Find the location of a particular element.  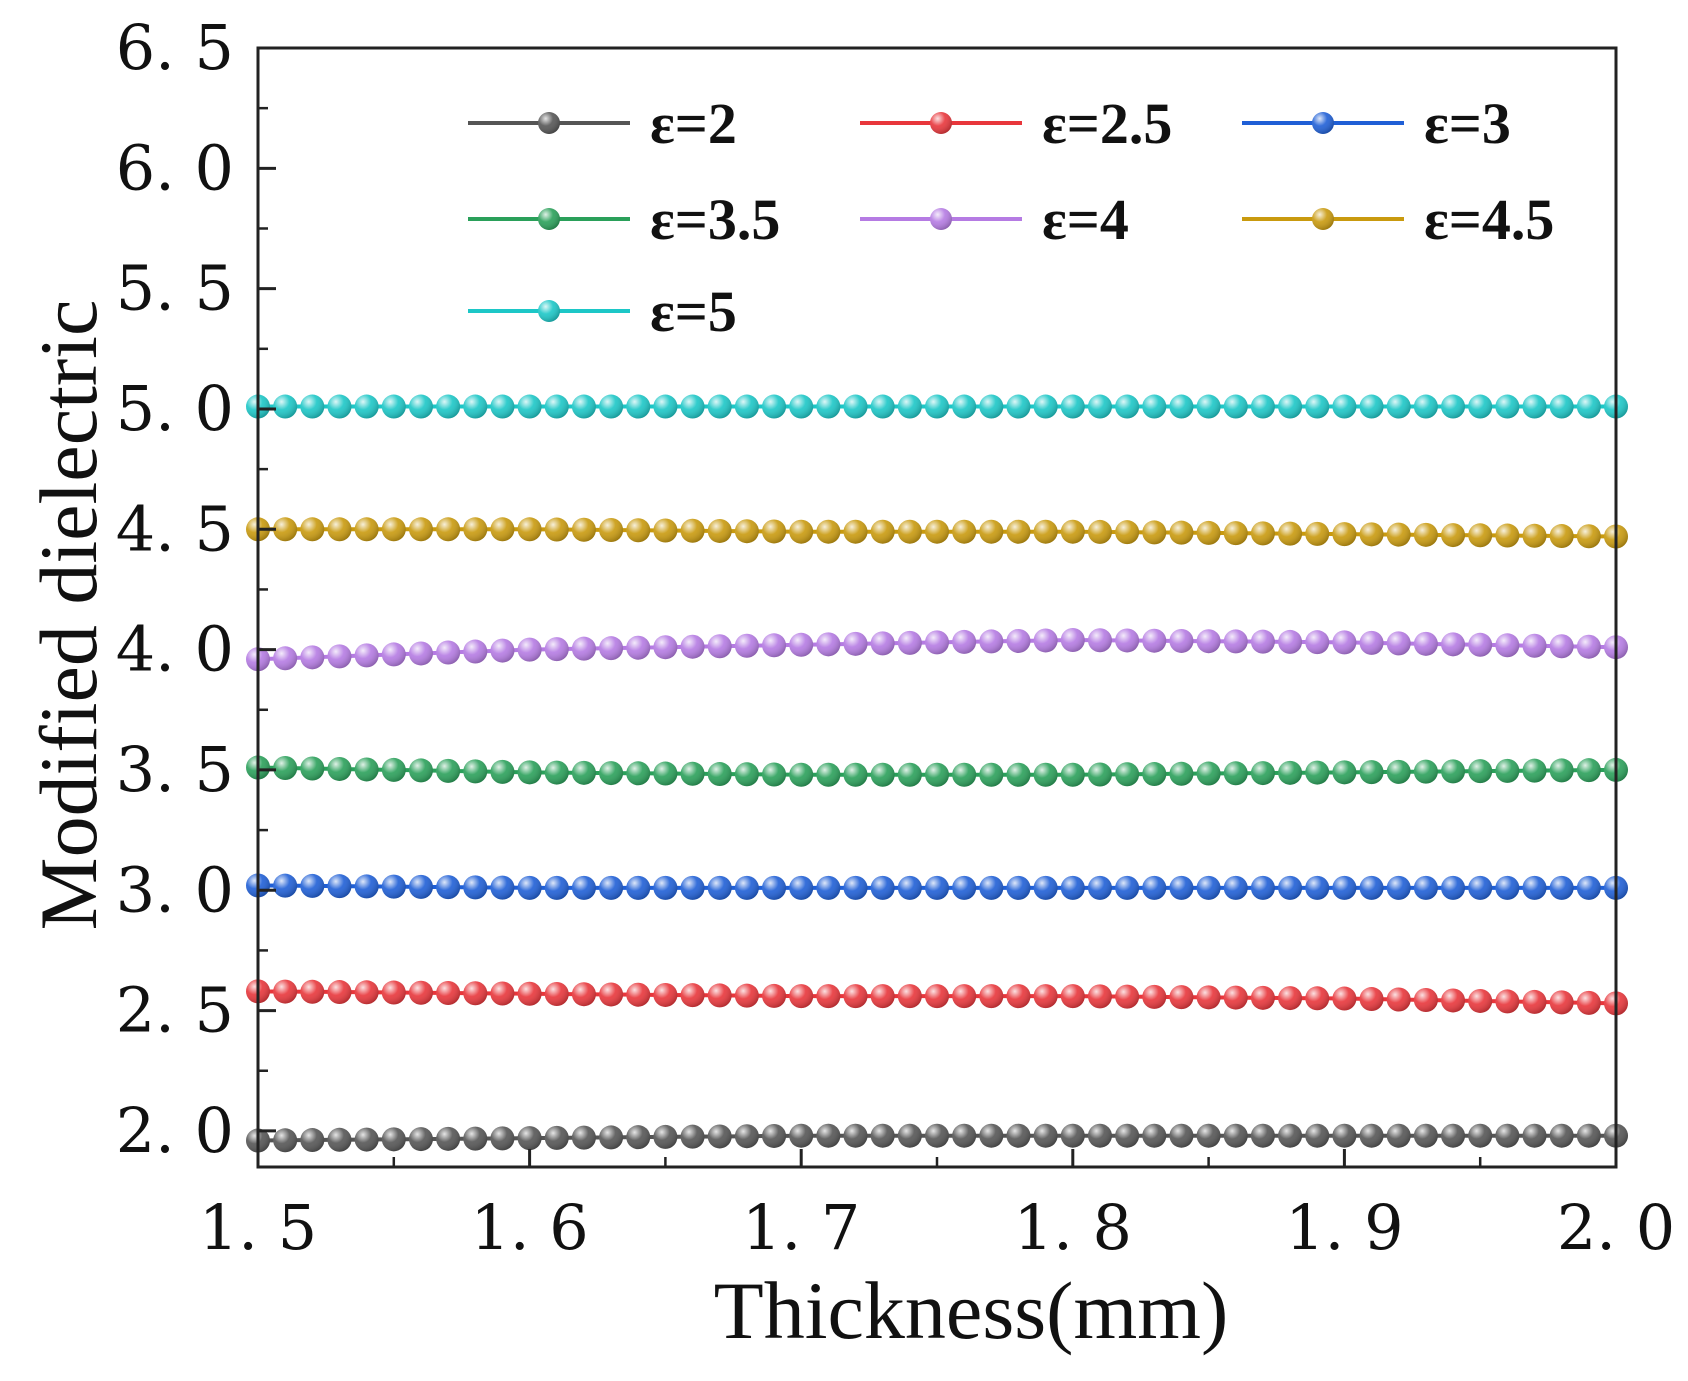

y-axis-title: Modified dielectric is located at coordinates (68, 615).